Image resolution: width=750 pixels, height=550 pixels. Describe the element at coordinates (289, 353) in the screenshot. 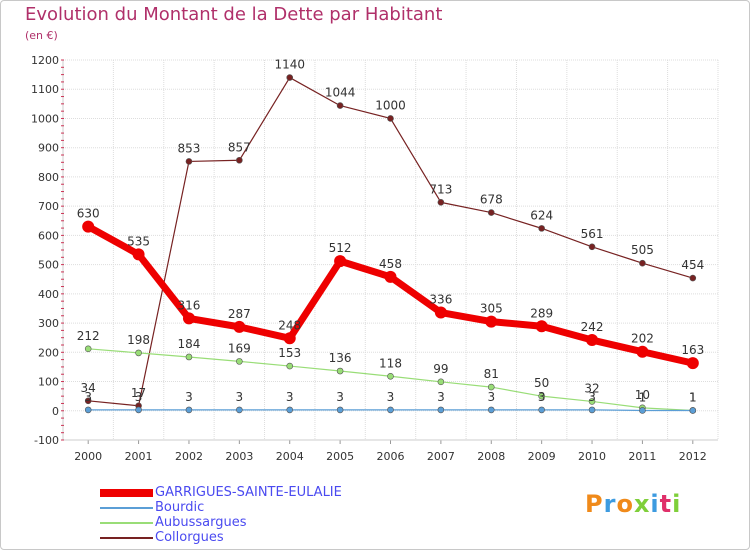

I see `data-label-aubussargues: 153` at that location.